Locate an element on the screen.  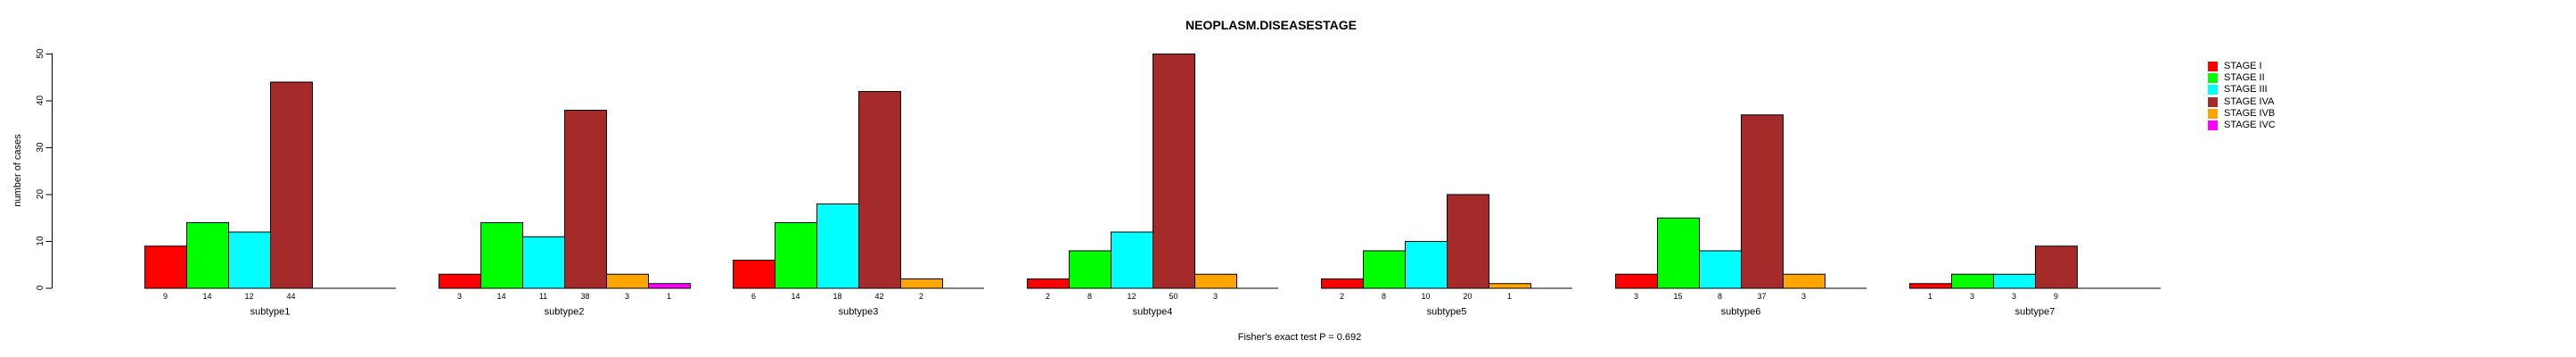
bar-stage-iii-subtype4 is located at coordinates (1132, 260).